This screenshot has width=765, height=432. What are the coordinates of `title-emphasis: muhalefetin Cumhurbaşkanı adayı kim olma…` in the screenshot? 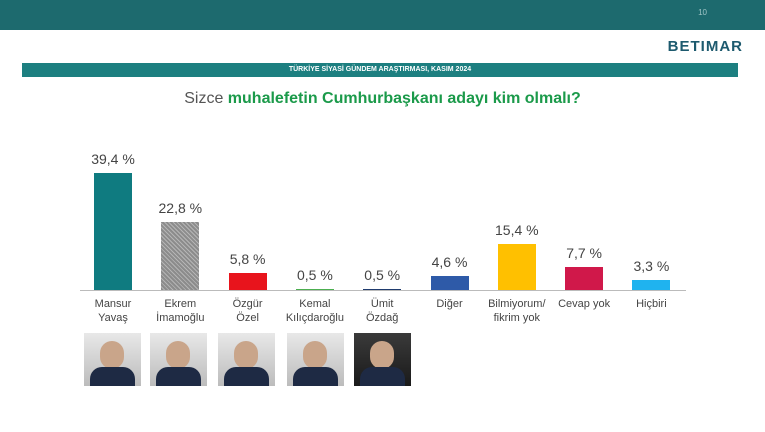 It's located at (404, 98).